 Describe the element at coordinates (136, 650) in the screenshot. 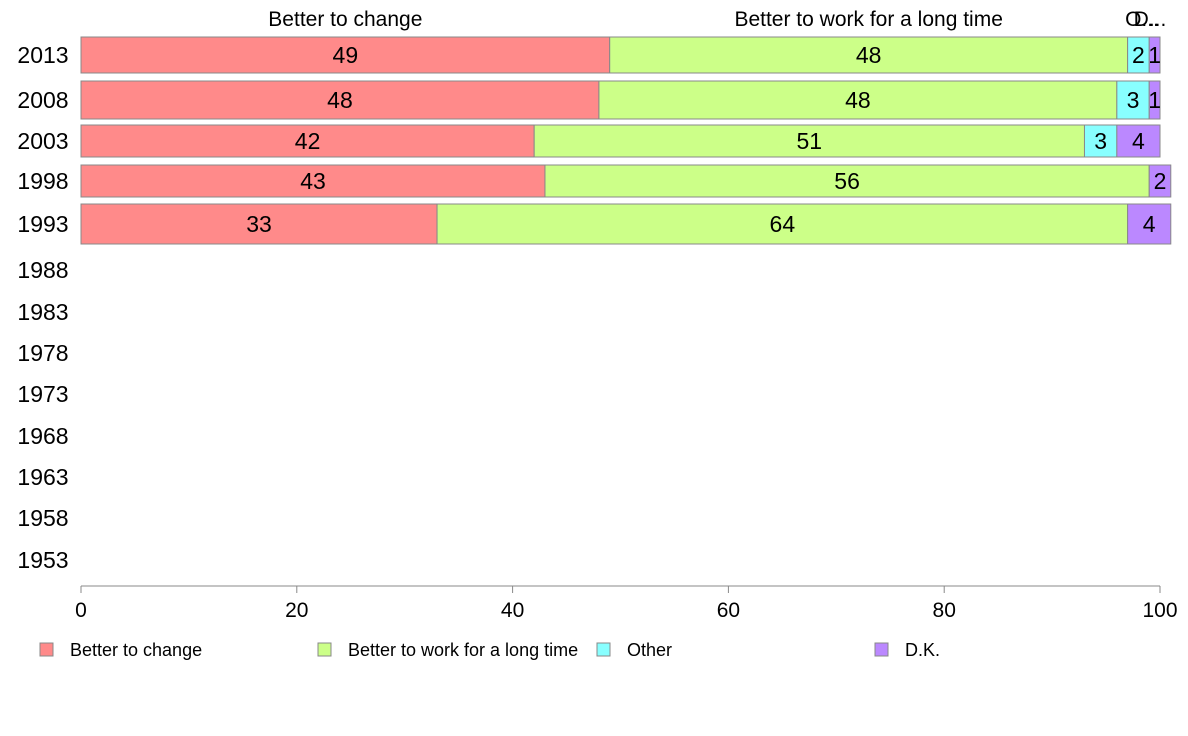

I see `legend-label: Better to change` at that location.